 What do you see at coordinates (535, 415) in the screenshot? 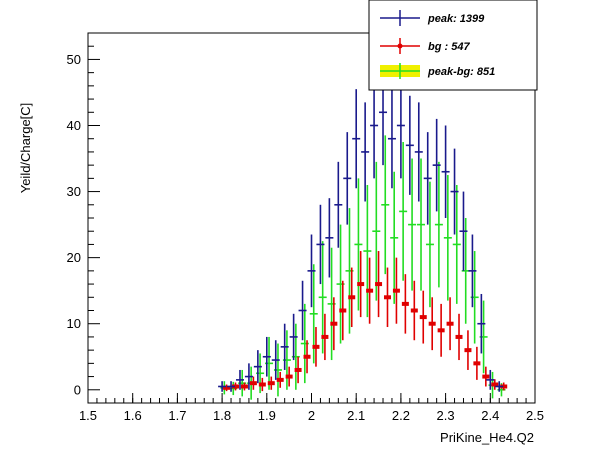
I see `x-tick-label: 2.5` at bounding box center [535, 415].